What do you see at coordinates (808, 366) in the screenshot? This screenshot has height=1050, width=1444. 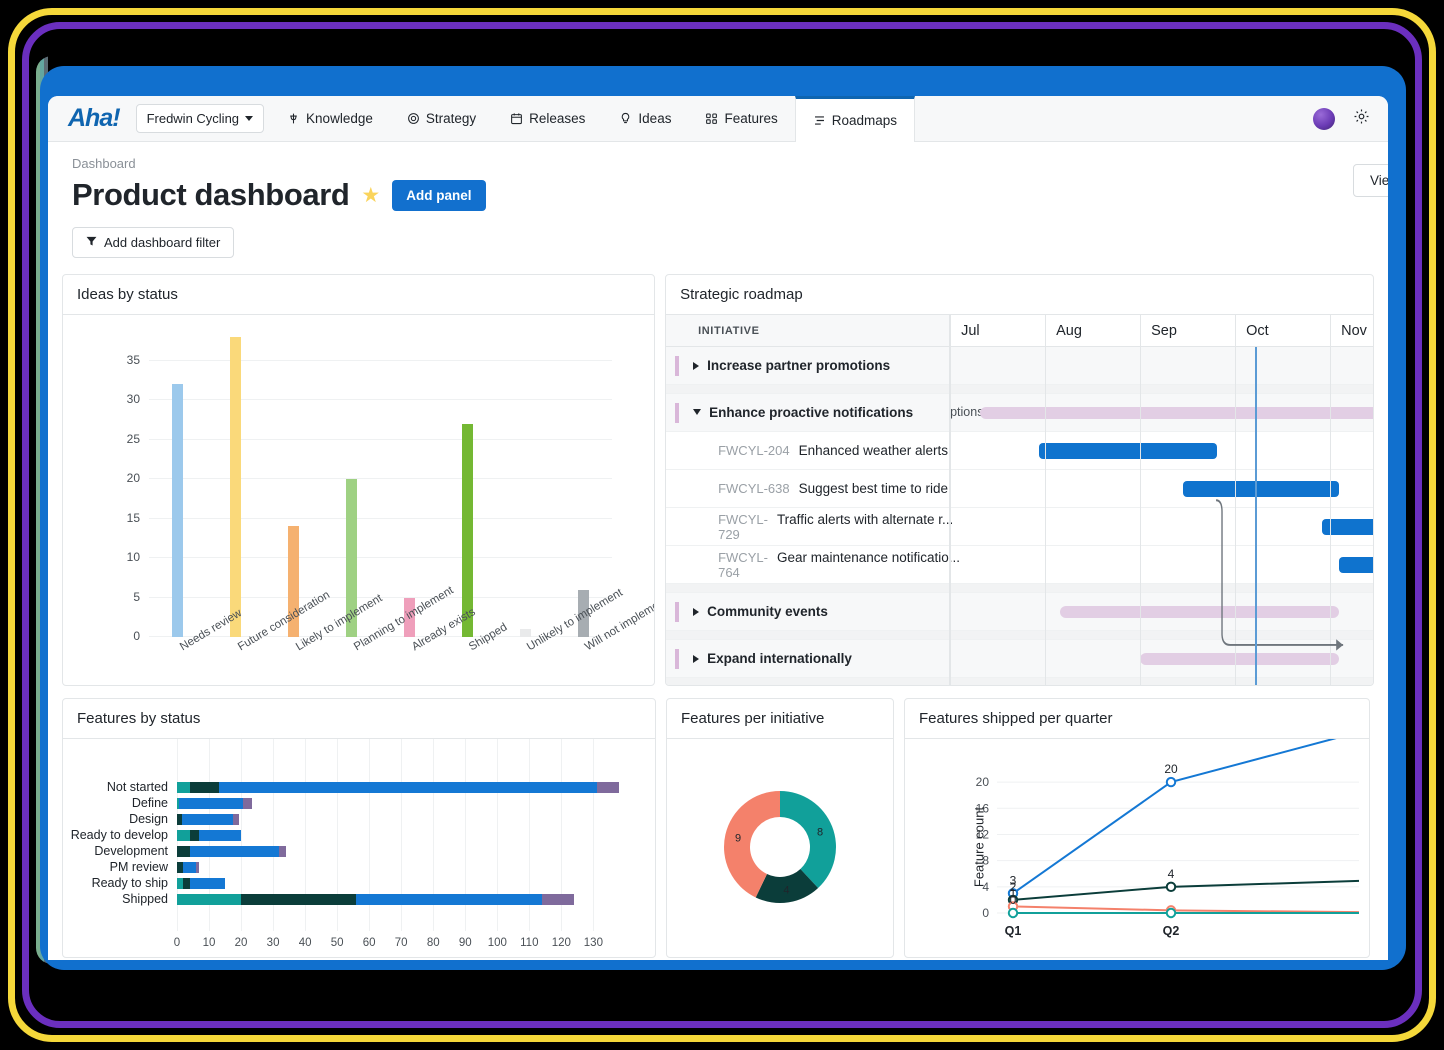 I see `roadmap-initiative-row: Increase partner promotions` at bounding box center [808, 366].